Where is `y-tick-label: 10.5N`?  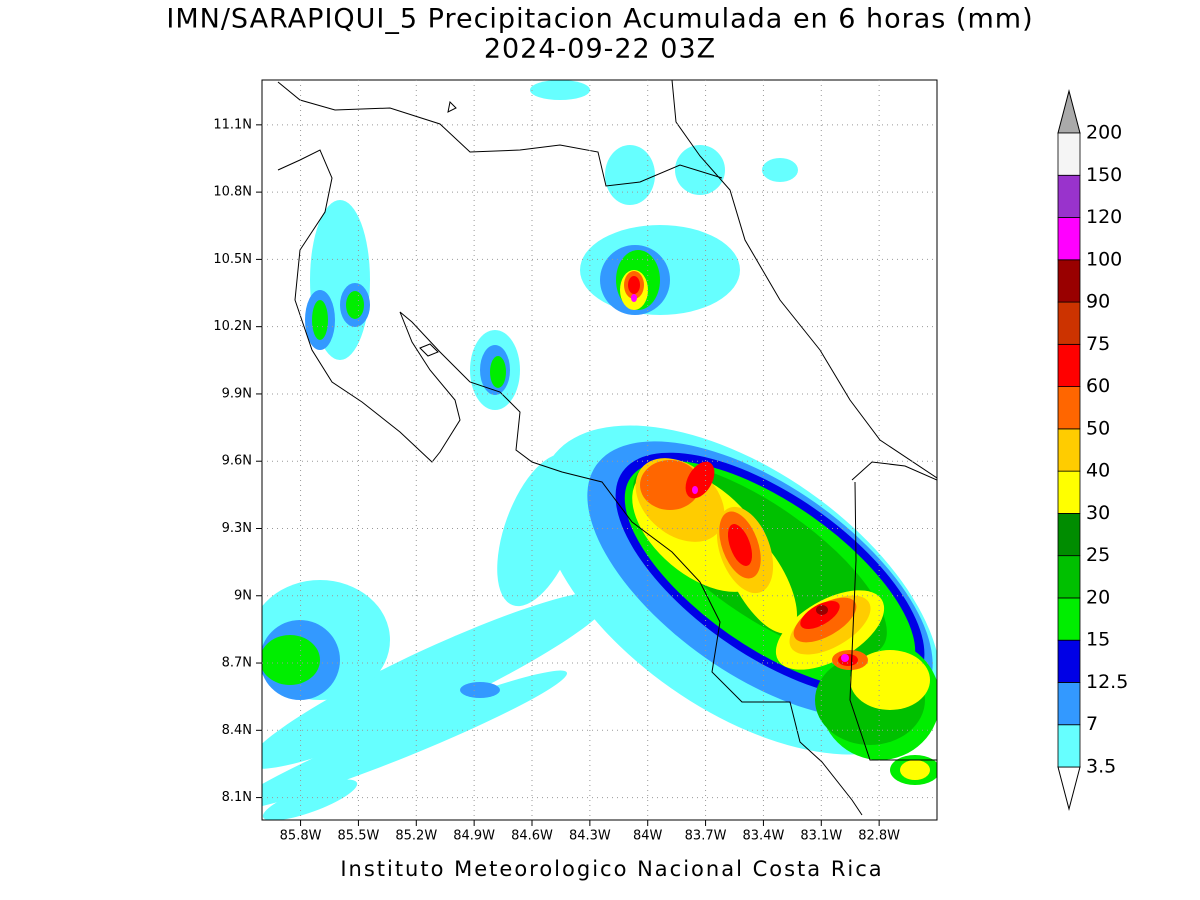
y-tick-label: 10.5N is located at coordinates (232, 259).